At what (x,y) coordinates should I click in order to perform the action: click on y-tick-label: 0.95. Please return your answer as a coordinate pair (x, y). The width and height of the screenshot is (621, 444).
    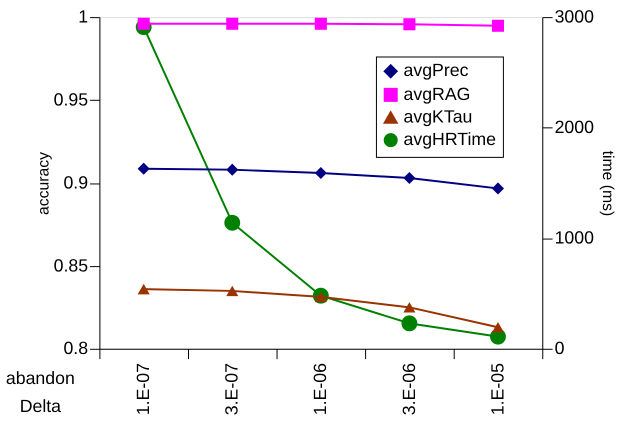
    Looking at the image, I should click on (71, 99).